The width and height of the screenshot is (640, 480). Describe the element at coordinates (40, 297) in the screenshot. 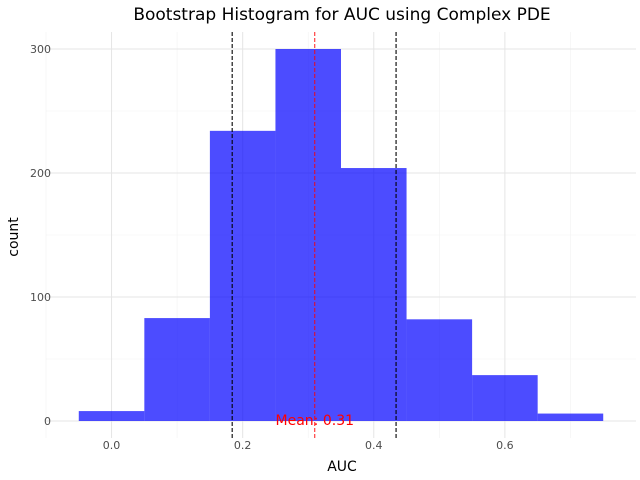

I see `y-tick-label: 100` at that location.